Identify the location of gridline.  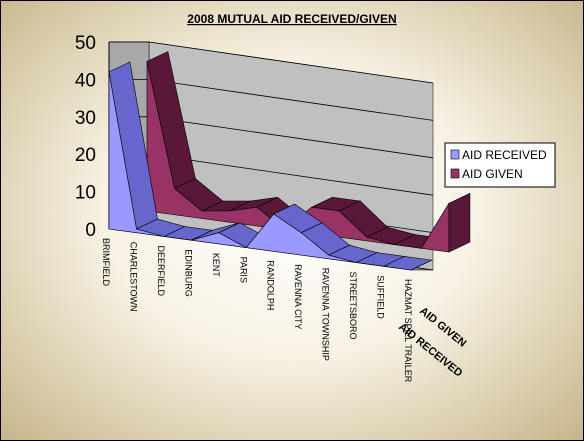
(271, 62).